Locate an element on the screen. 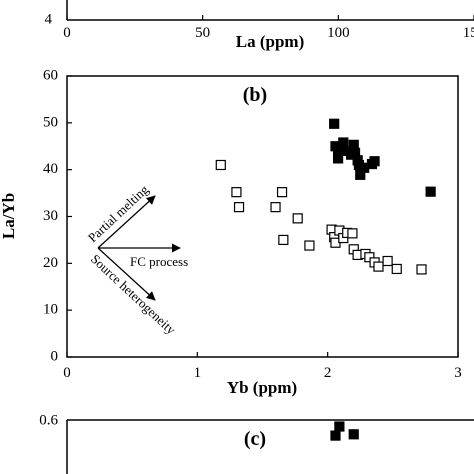 This screenshot has height=474, width=474. panel-b-y-ticks: 0 10 20 30 40 50 60 is located at coordinates (57, 215).